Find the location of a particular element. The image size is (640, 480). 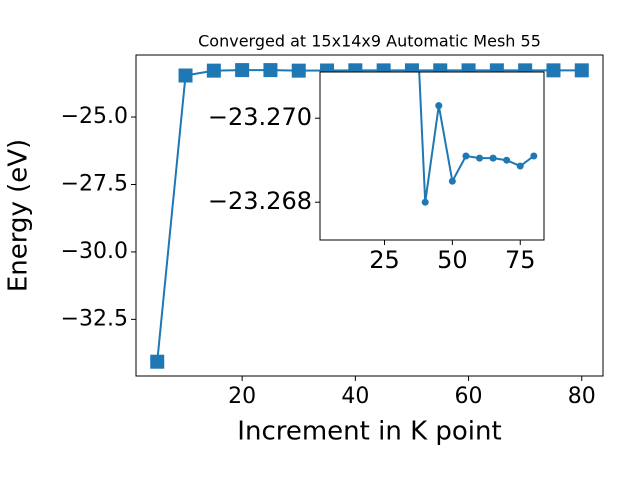

x-tick-label: 20 is located at coordinates (242, 396).